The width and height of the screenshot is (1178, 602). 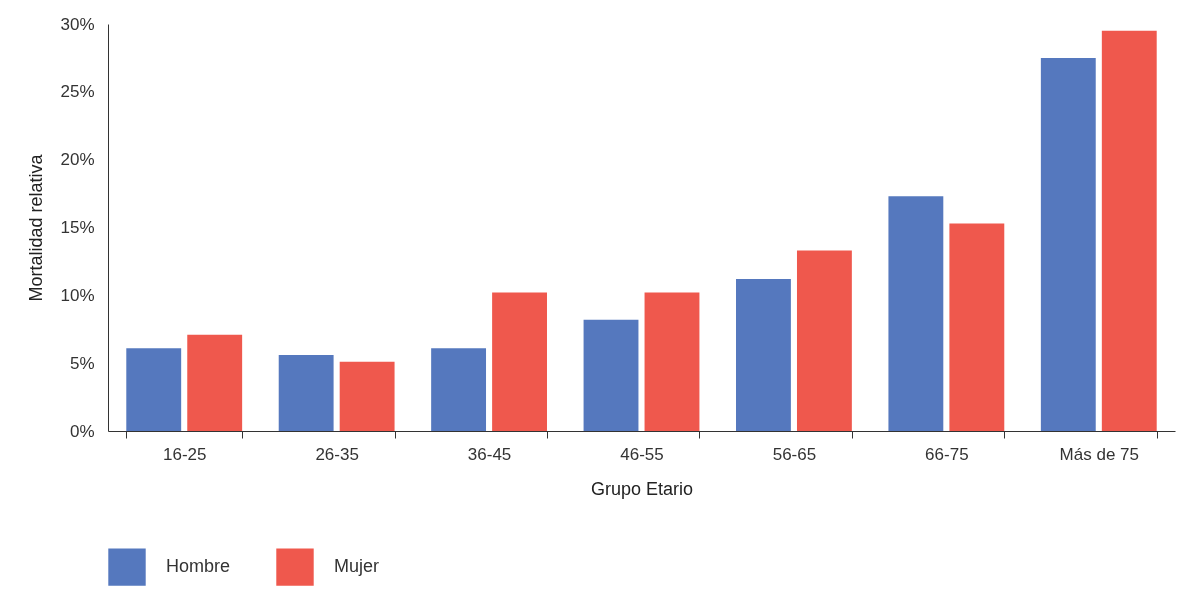 I want to click on x-tick-label: 16-25, so click(x=184, y=454).